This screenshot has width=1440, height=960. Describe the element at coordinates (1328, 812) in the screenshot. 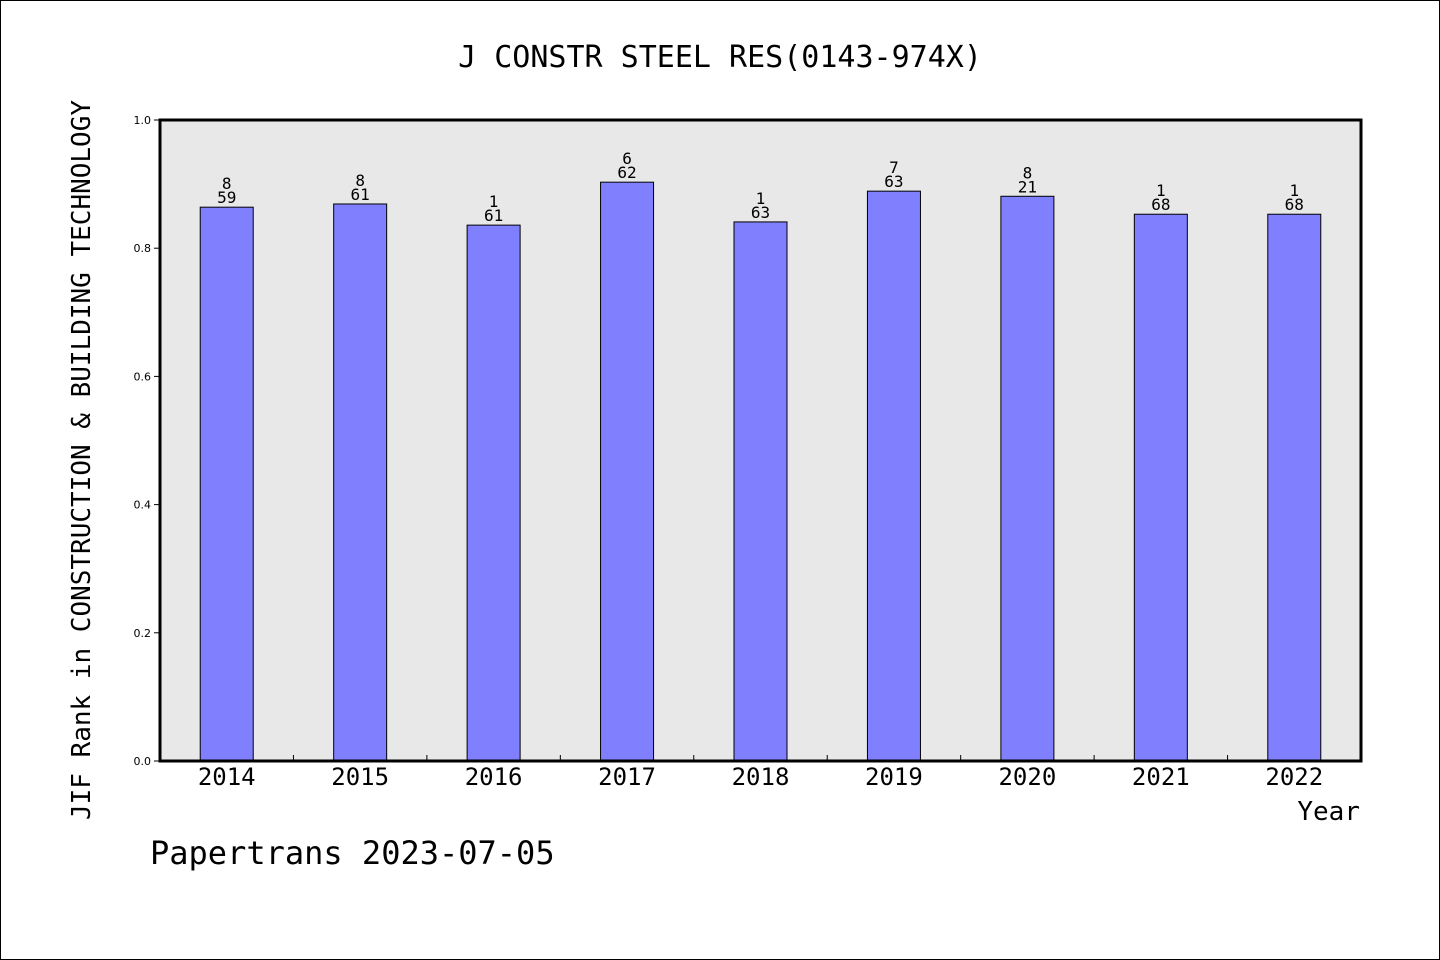

I see `x-axis-label: Year` at that location.